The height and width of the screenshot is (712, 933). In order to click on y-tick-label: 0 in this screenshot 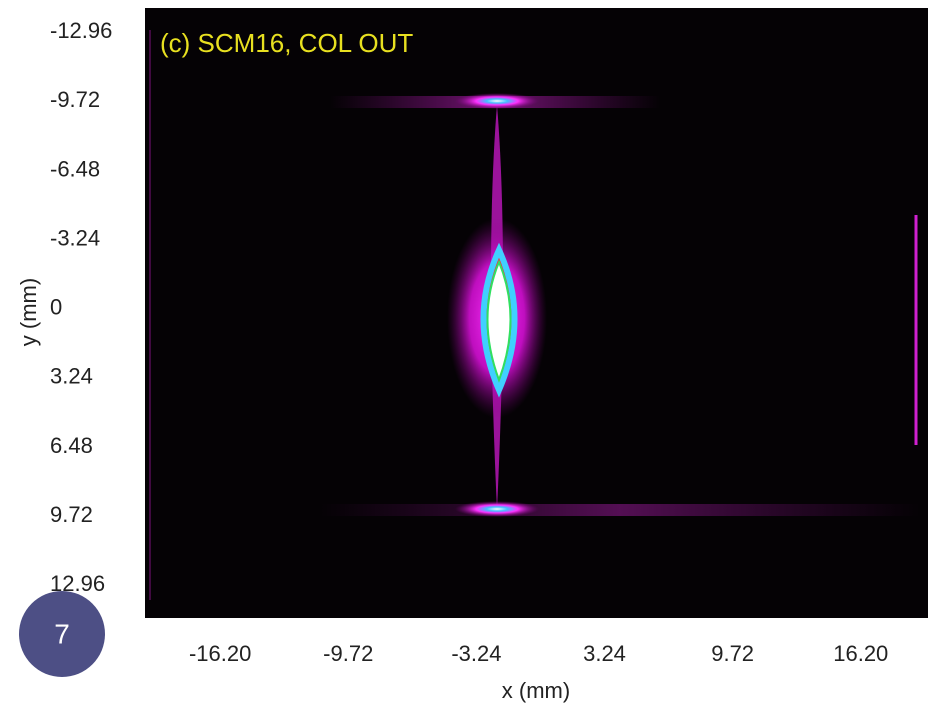, I will do `click(56, 307)`.